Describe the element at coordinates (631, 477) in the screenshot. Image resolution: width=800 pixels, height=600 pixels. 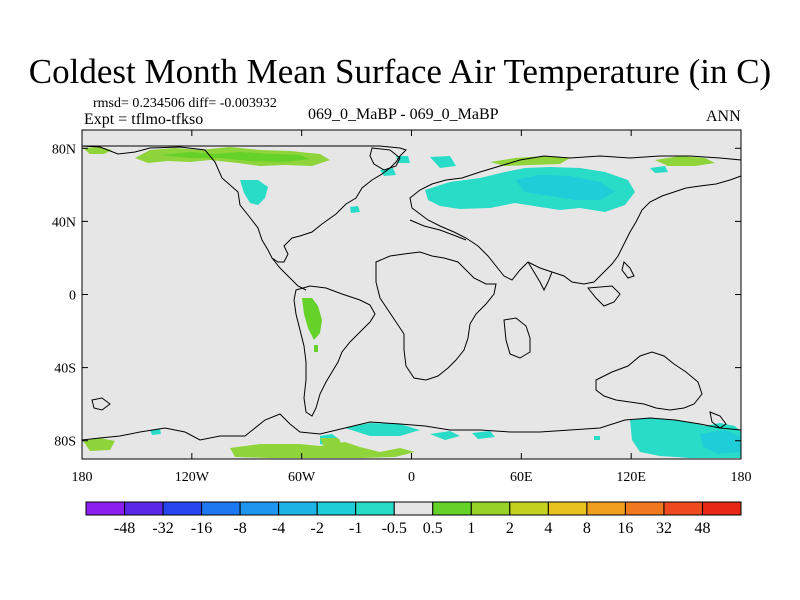
I see `lon-tick-label: 120E` at that location.